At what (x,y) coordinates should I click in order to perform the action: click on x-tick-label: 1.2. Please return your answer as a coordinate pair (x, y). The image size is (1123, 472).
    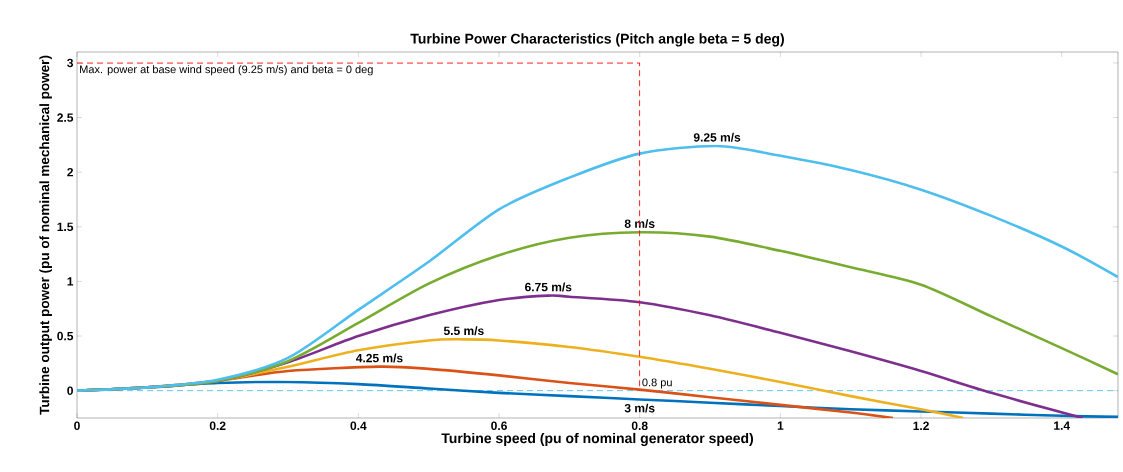
    Looking at the image, I should click on (921, 425).